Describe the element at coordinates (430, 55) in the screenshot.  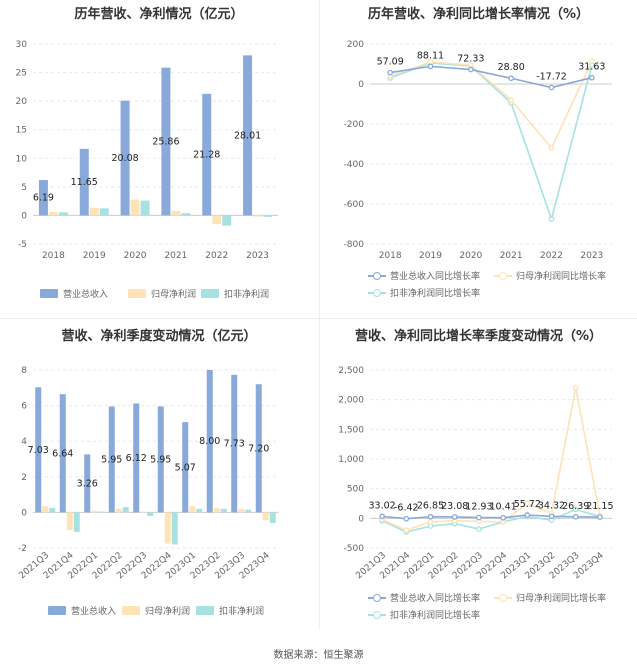
I see `data-label: 88.11` at that location.